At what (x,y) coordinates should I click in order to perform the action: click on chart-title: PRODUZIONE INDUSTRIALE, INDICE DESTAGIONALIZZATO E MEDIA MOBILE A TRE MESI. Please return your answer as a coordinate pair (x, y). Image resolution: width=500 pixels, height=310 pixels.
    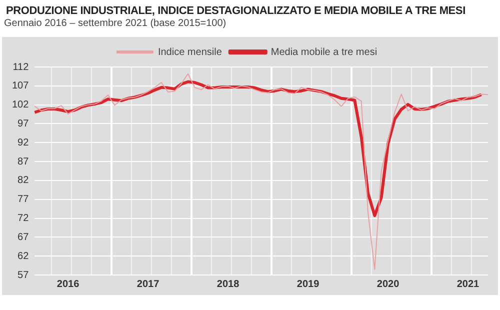
    Looking at the image, I should click on (235, 10).